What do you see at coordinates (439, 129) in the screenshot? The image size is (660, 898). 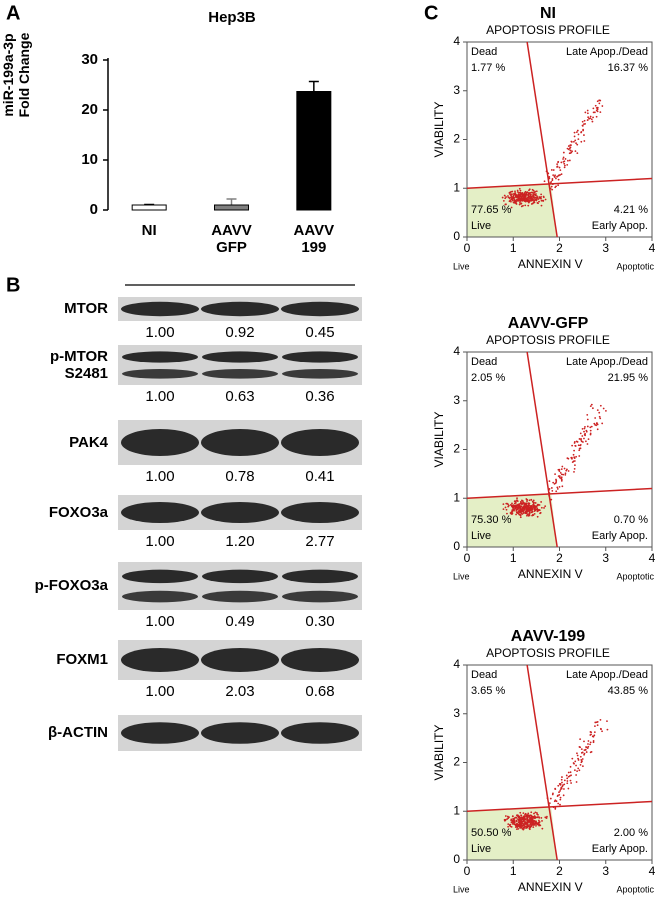 I see `y-axis-label: VIABILITY` at bounding box center [439, 129].